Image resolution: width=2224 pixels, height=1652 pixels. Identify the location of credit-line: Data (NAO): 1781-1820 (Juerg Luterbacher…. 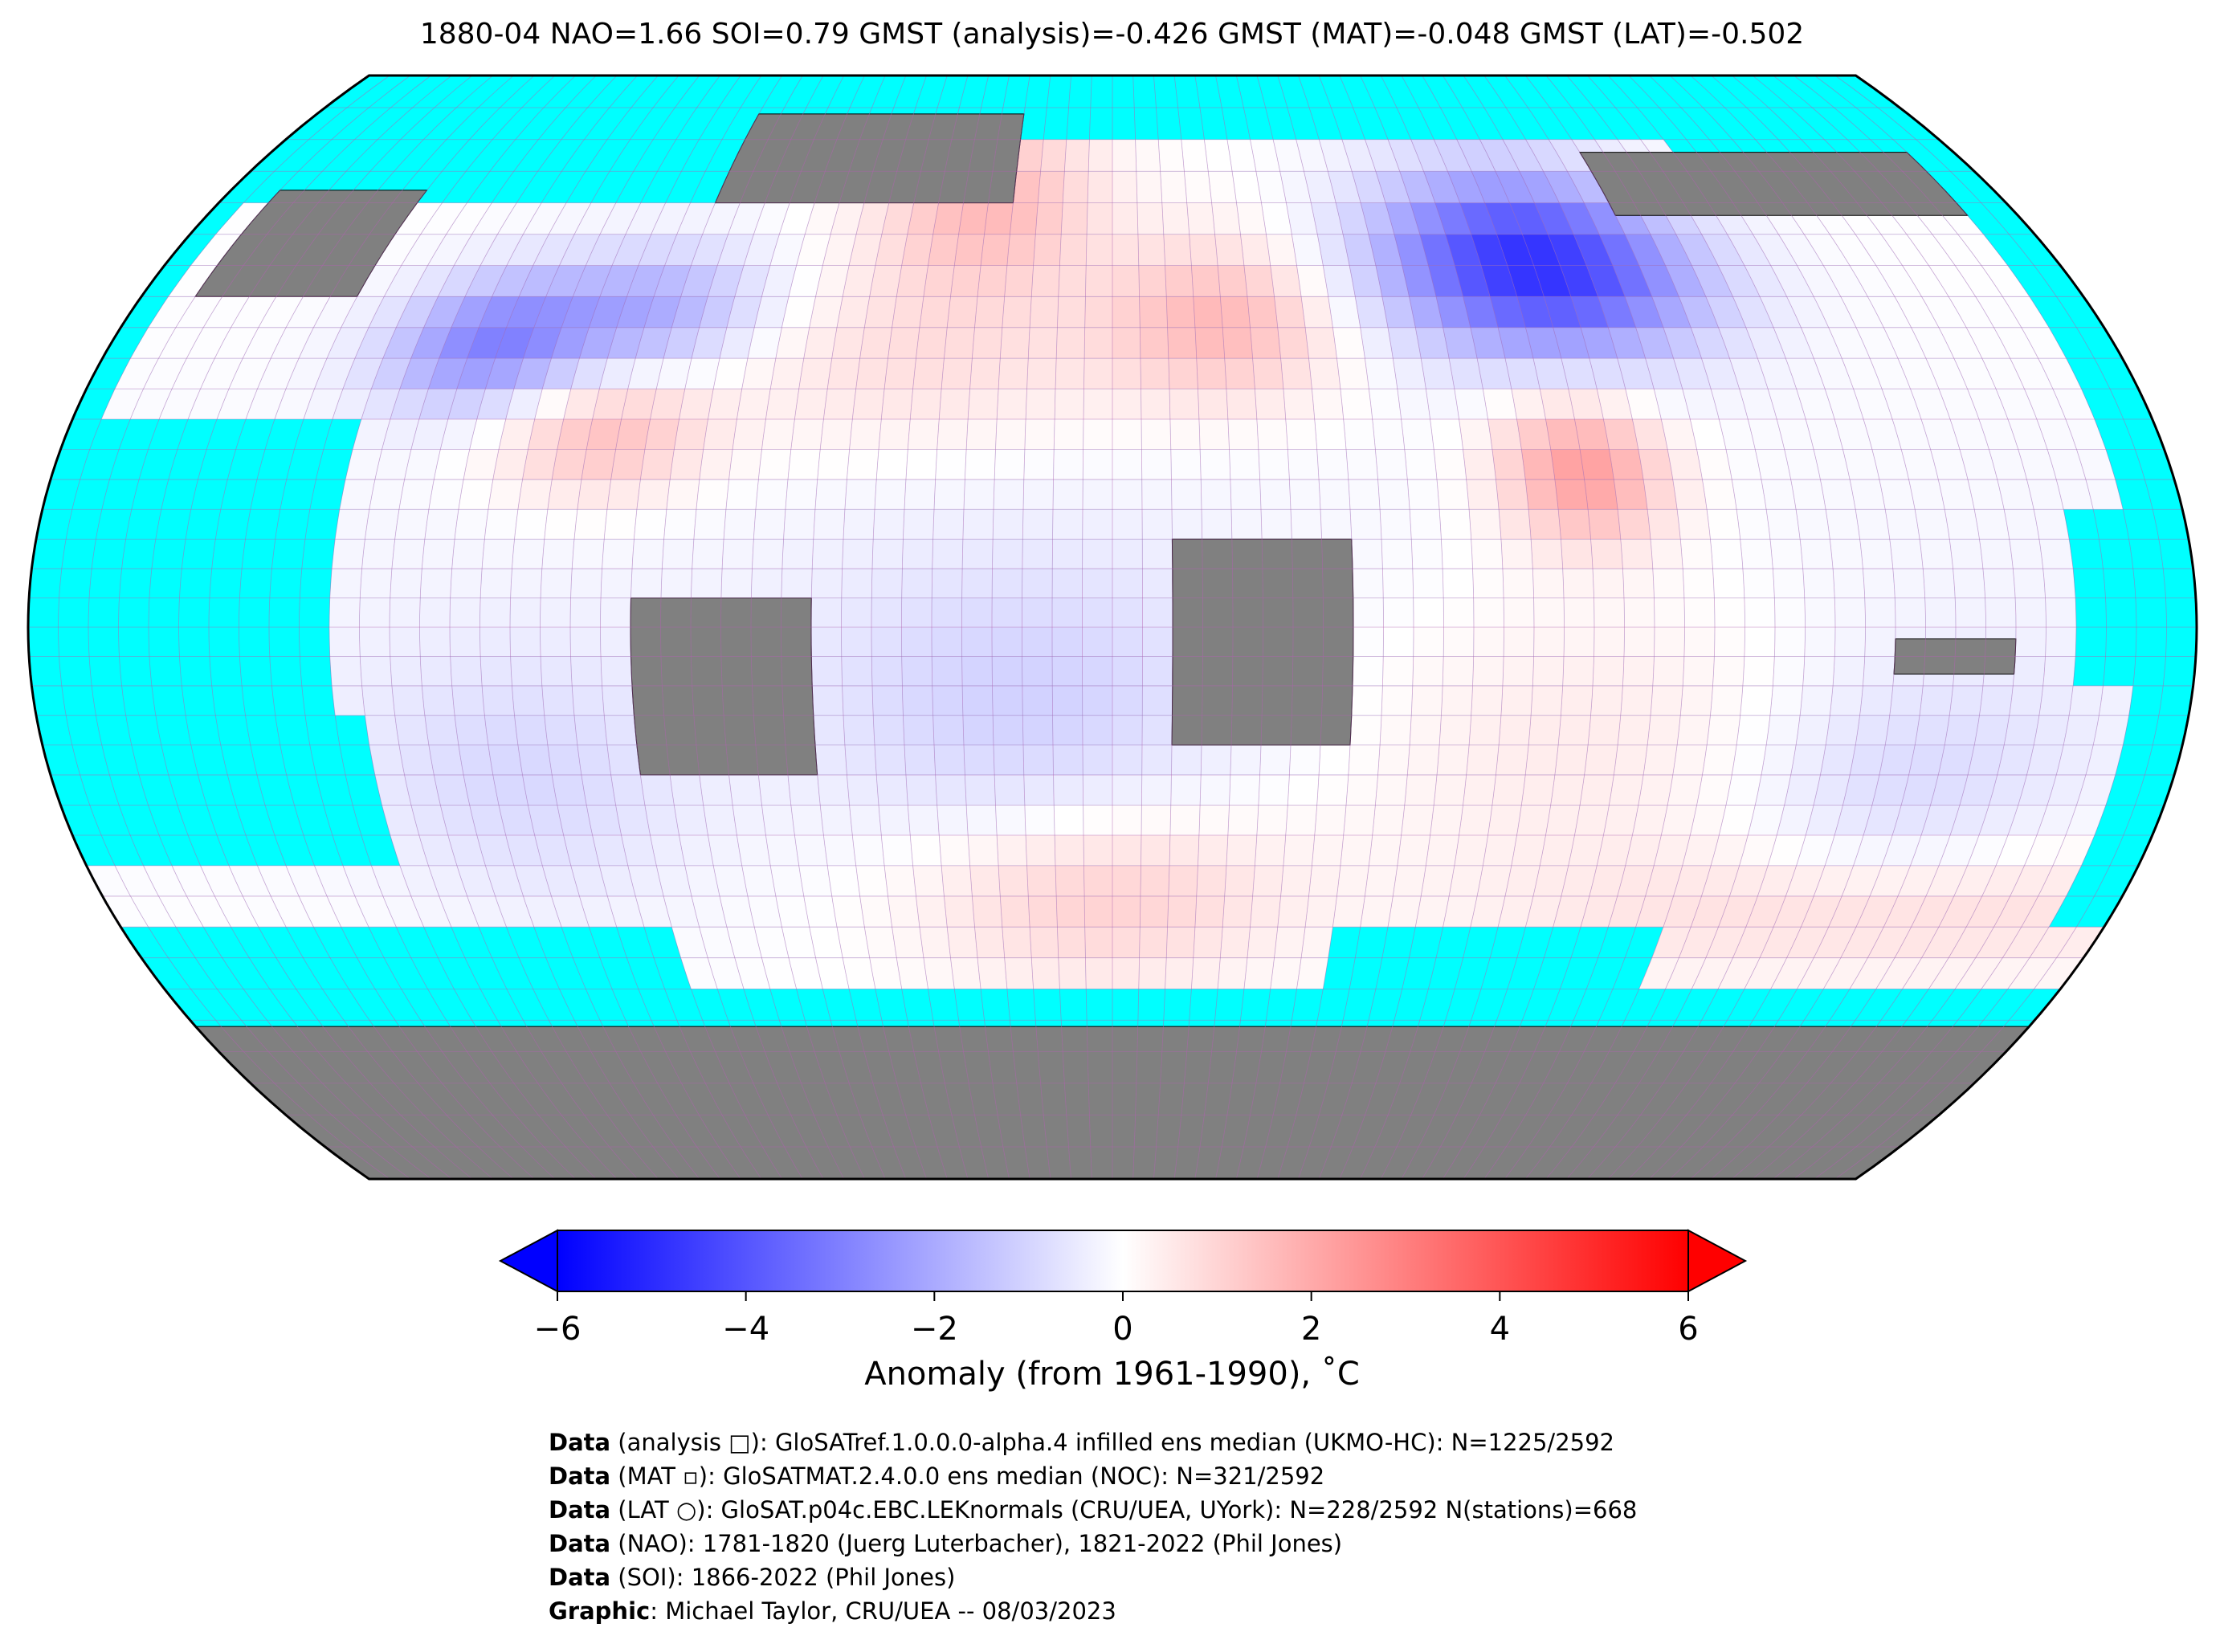
(946, 1543).